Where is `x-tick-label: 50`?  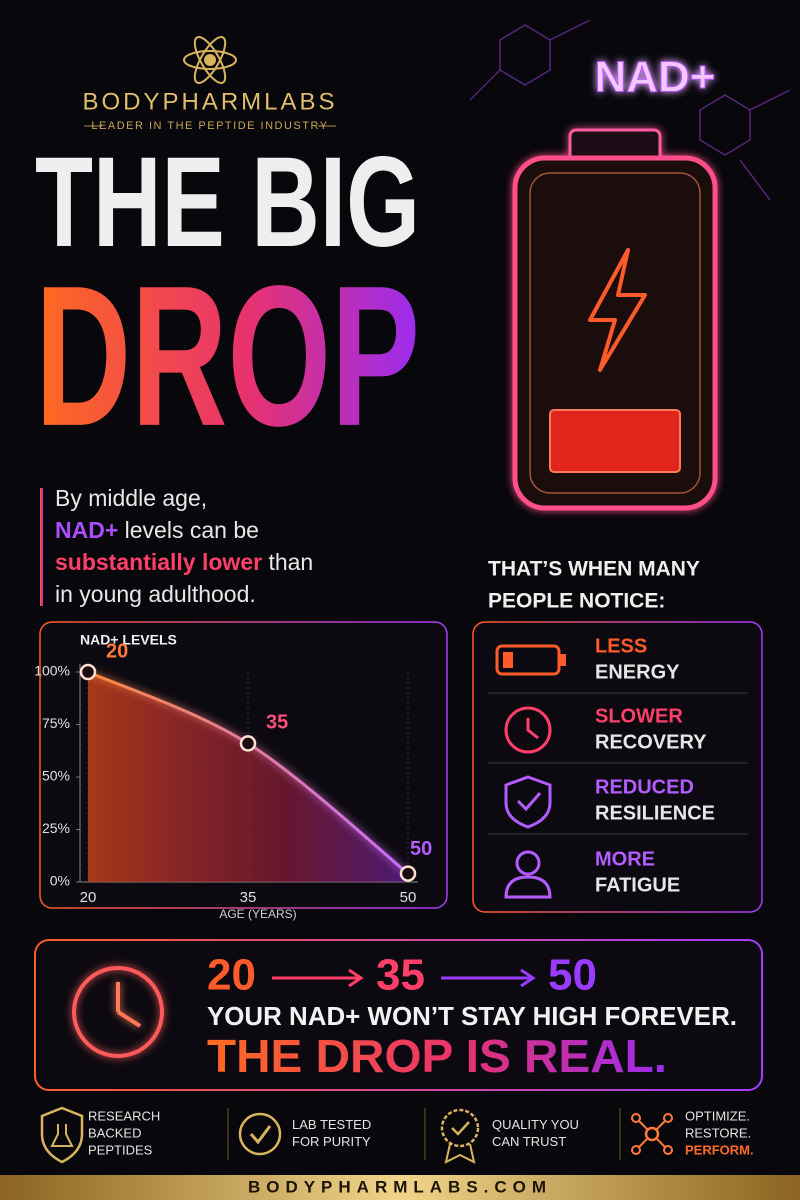 x-tick-label: 50 is located at coordinates (408, 897).